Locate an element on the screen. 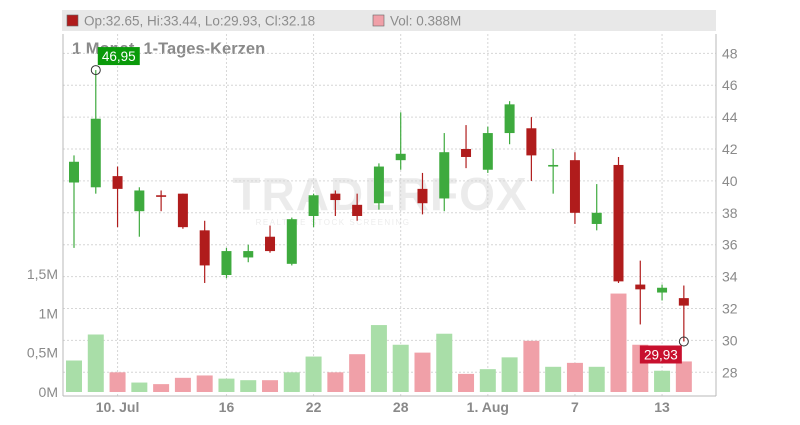 The width and height of the screenshot is (800, 425). price-tick-label: 36 is located at coordinates (730, 245).